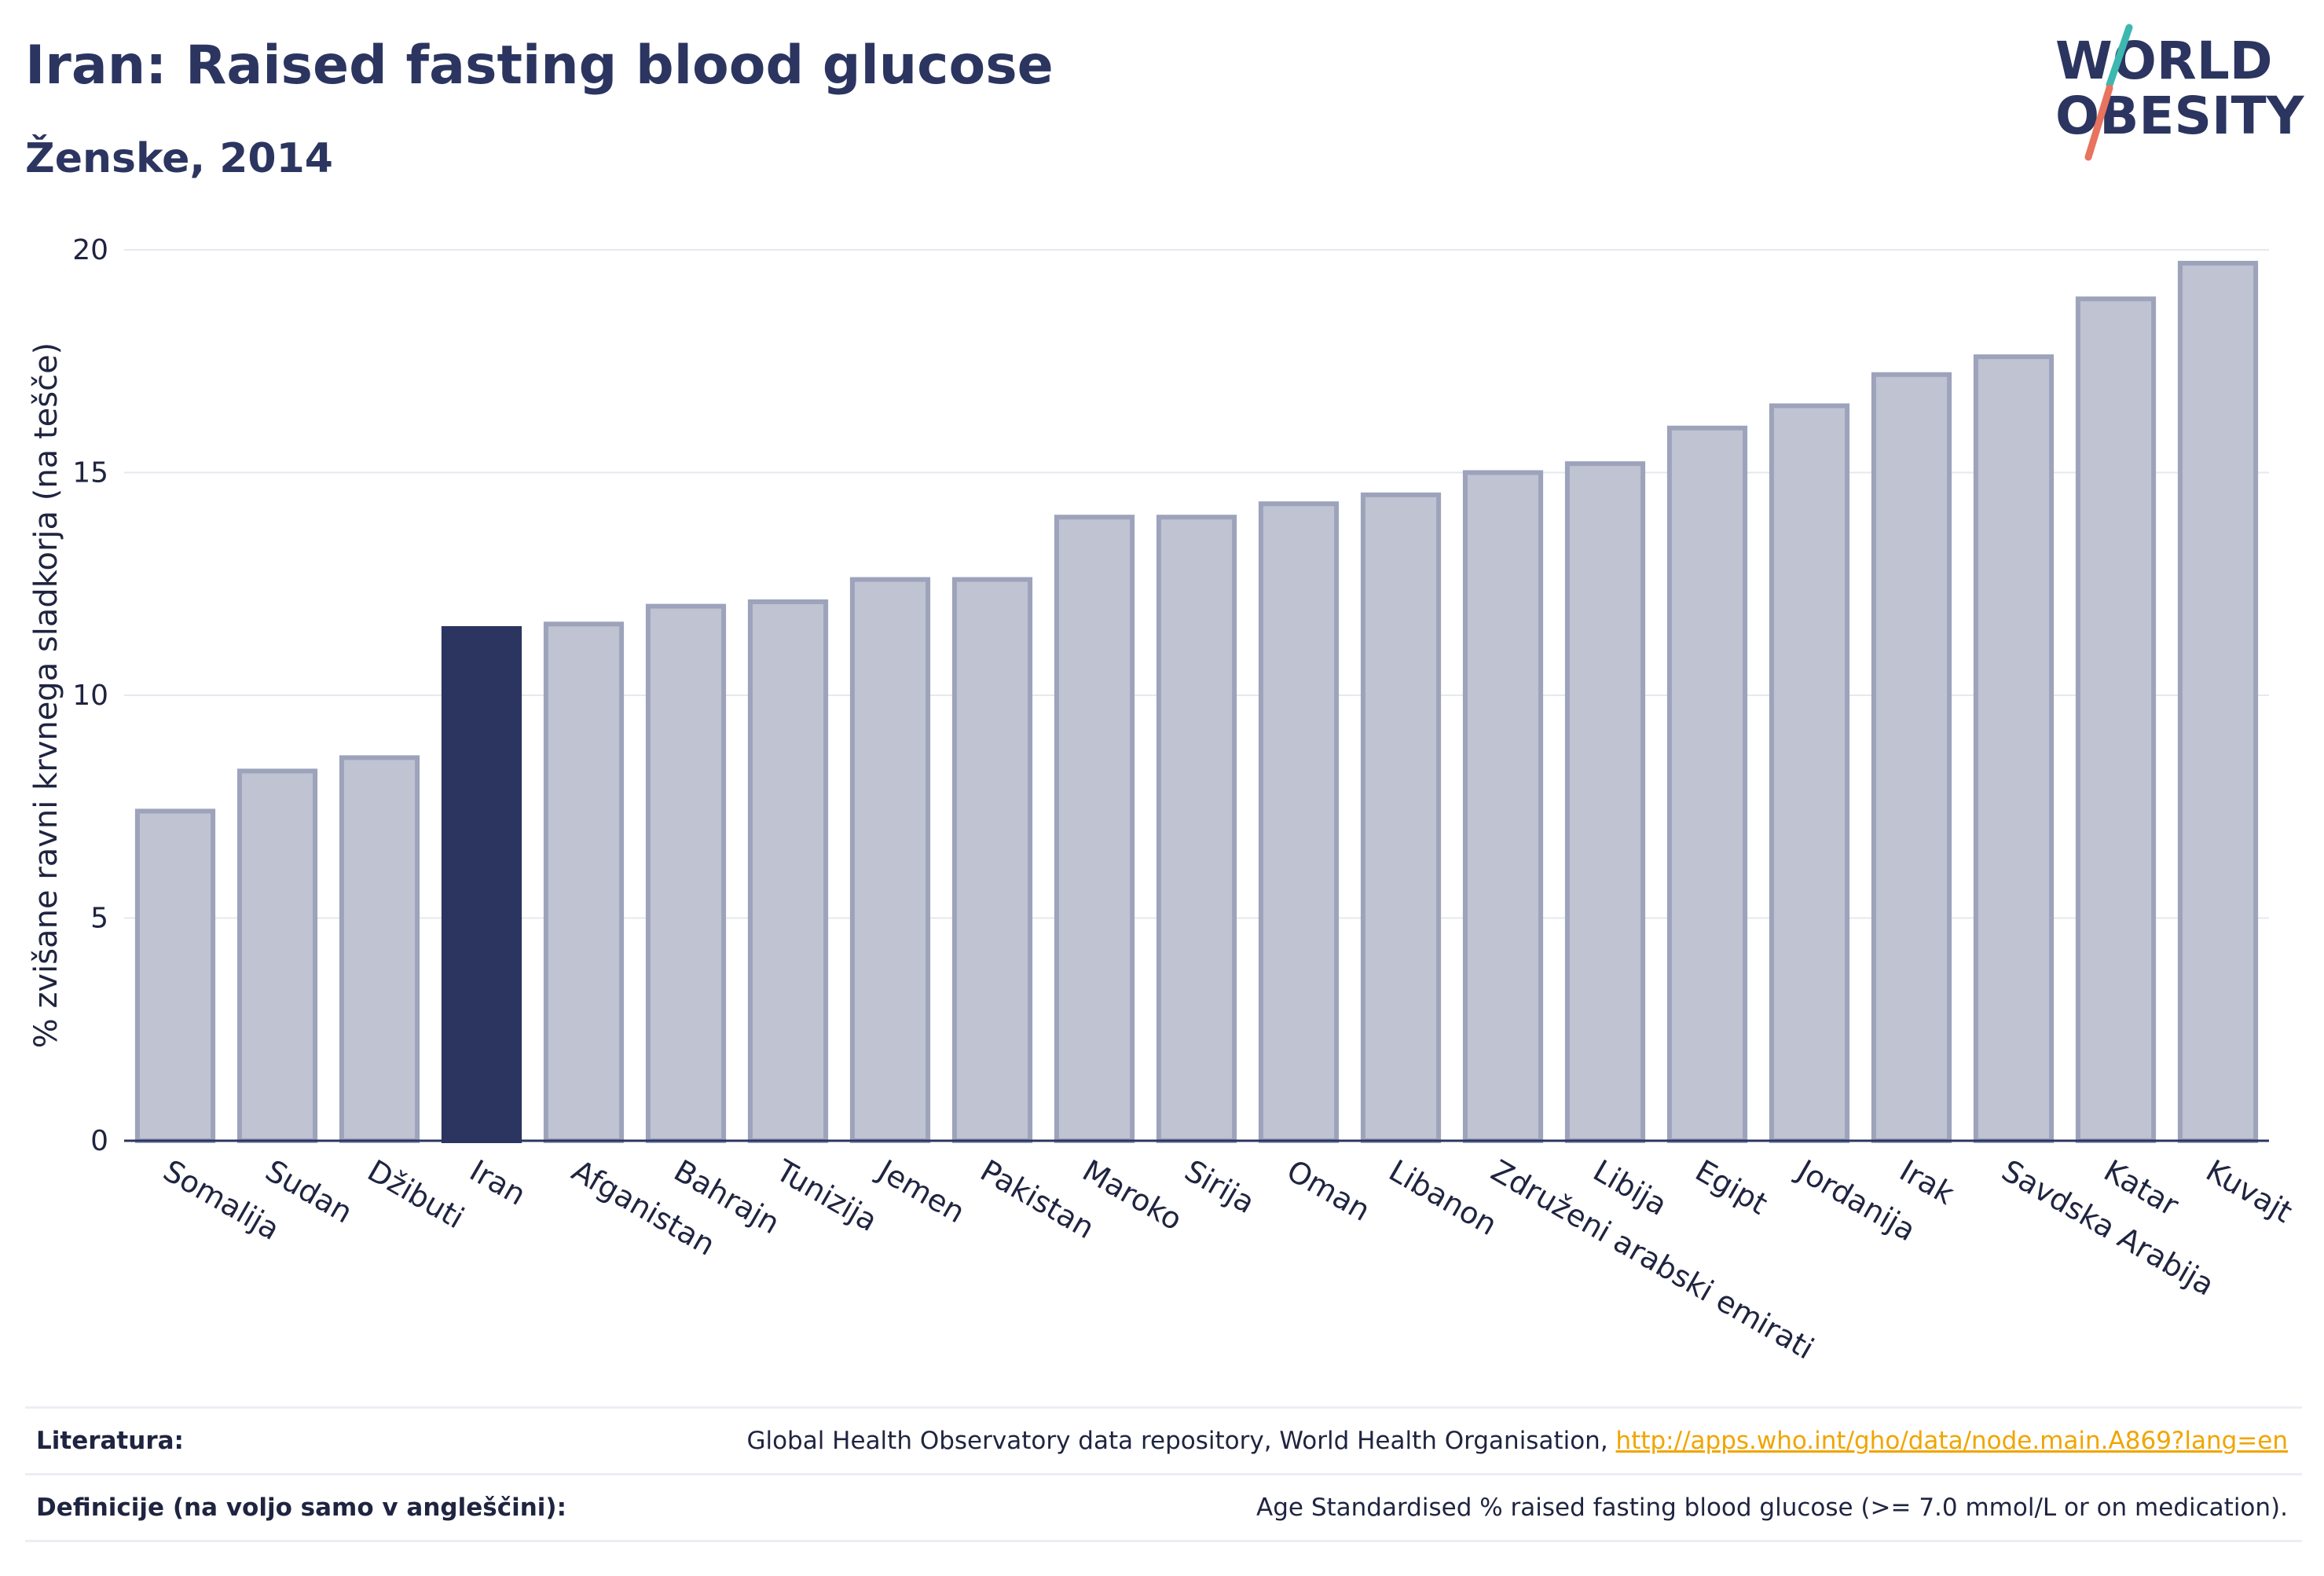 Image resolution: width=2324 pixels, height=1576 pixels. What do you see at coordinates (175, 976) in the screenshot?
I see `bar-somalija` at bounding box center [175, 976].